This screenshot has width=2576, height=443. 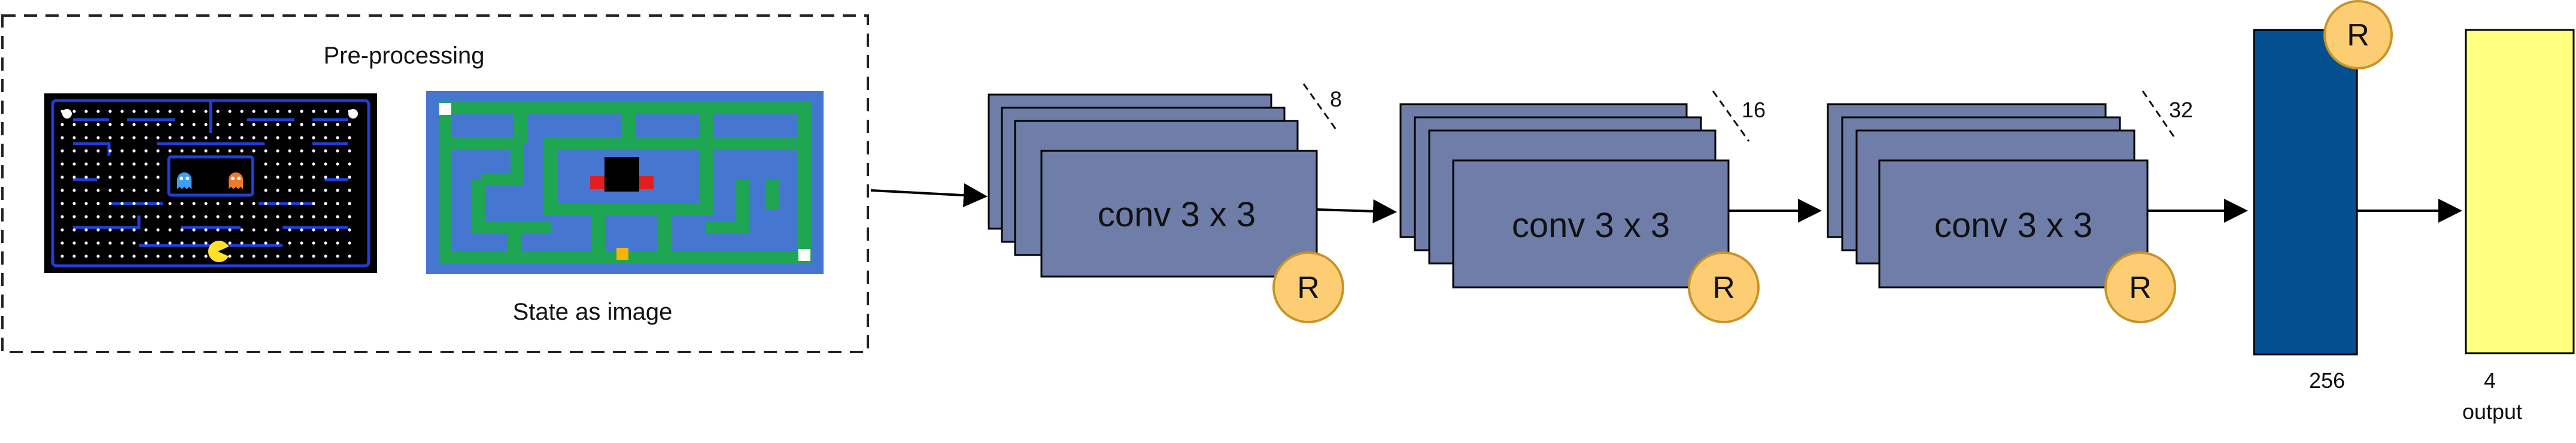 What do you see at coordinates (2520, 191) in the screenshot?
I see `output-layer-bar` at bounding box center [2520, 191].